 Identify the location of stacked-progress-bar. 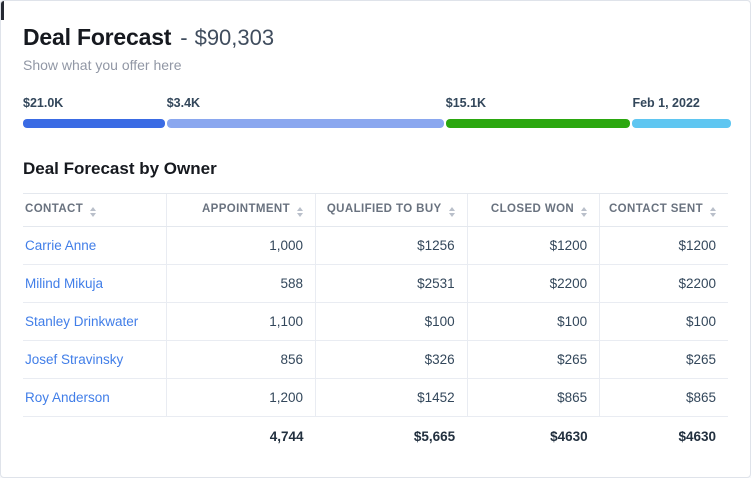
(377, 123).